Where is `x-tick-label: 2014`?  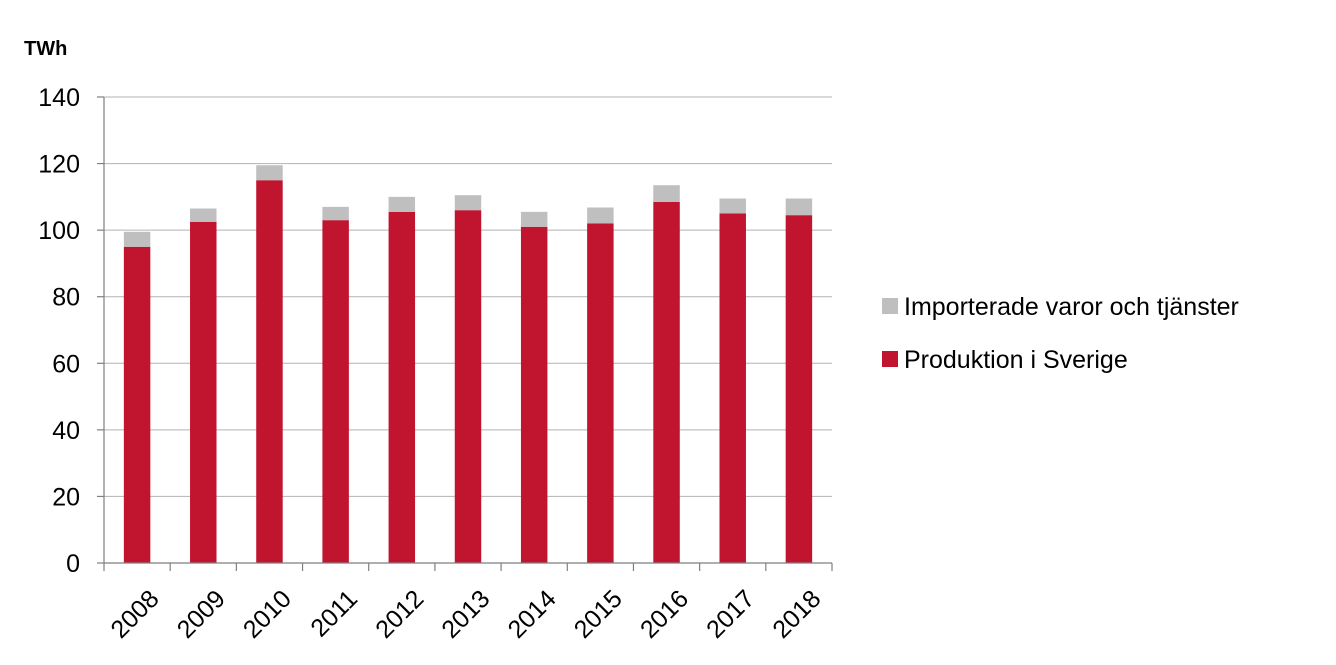 x-tick-label: 2014 is located at coordinates (532, 614).